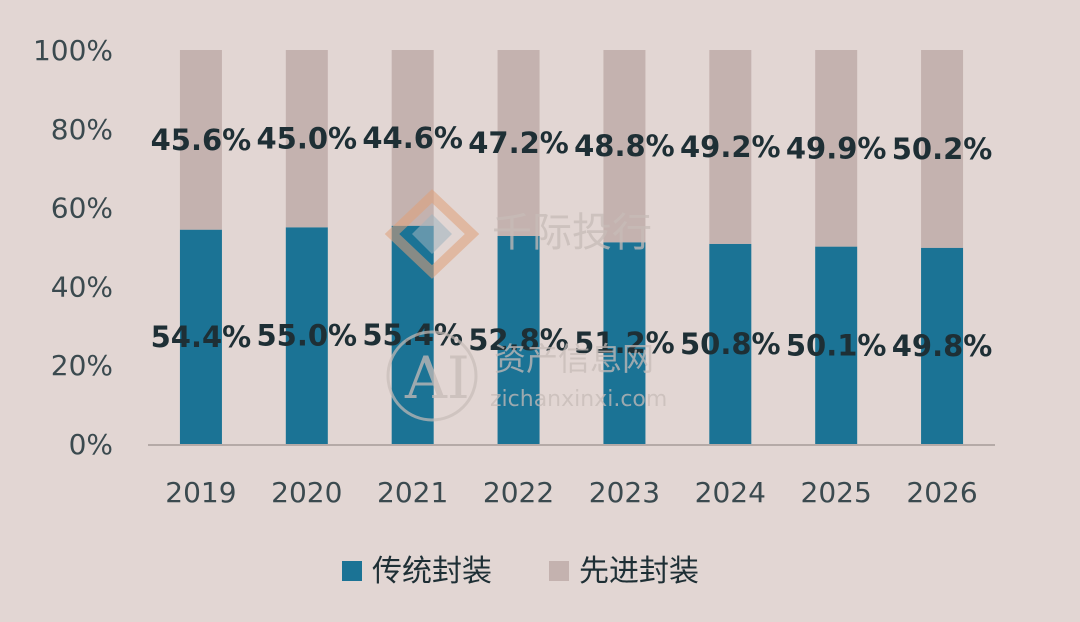 This screenshot has height=622, width=1080. What do you see at coordinates (82, 286) in the screenshot?
I see `y-tick-label: 40%` at bounding box center [82, 286].